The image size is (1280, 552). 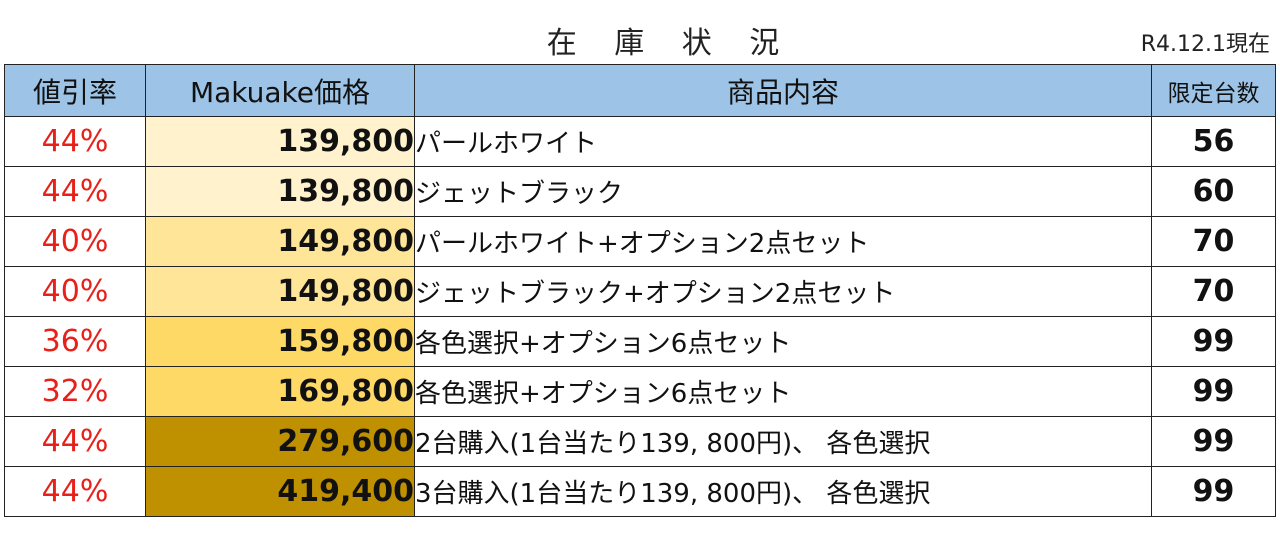 I want to click on page-title: 在 庫 状 況, so click(x=670, y=43).